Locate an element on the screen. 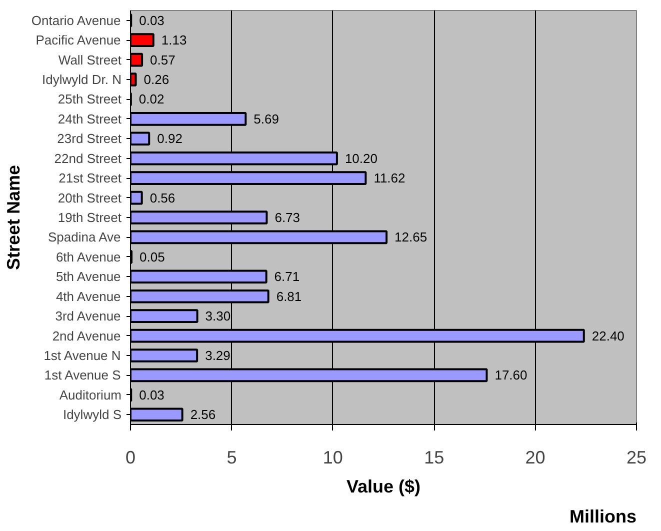 This screenshot has height=531, width=661. data-label: 11.62 is located at coordinates (390, 178).